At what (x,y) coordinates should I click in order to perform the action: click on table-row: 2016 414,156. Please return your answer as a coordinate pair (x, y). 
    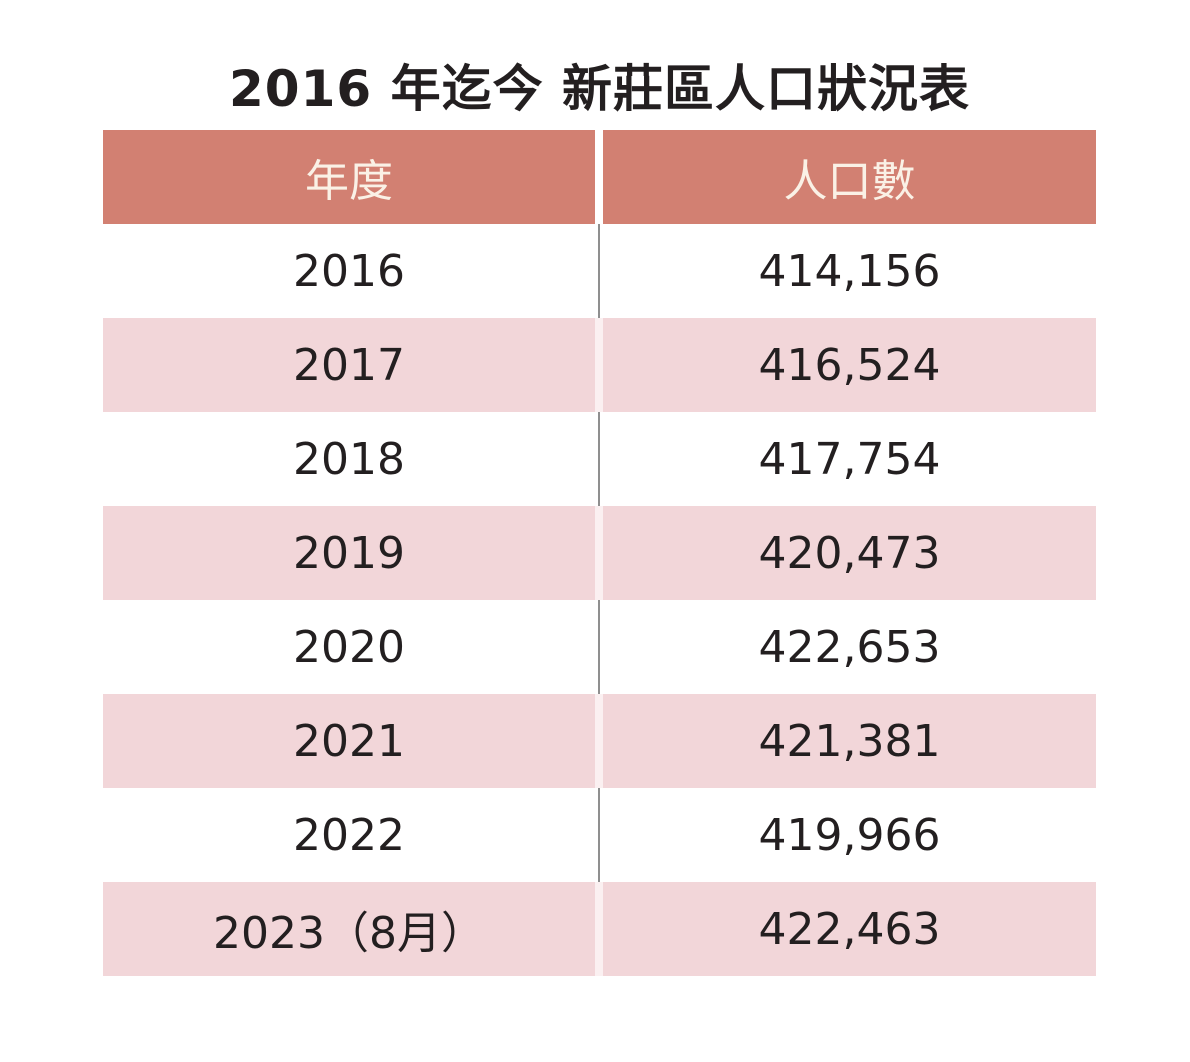
    Looking at the image, I should click on (599, 271).